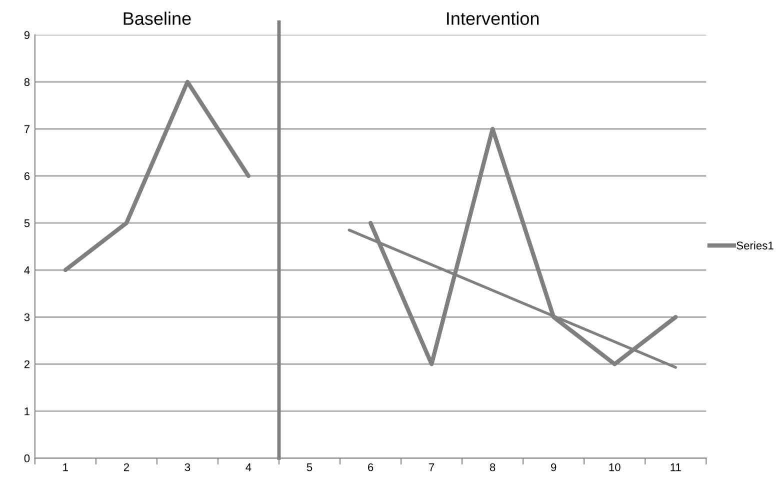  Describe the element at coordinates (187, 467) in the screenshot. I see `x-tick-label: 3` at that location.